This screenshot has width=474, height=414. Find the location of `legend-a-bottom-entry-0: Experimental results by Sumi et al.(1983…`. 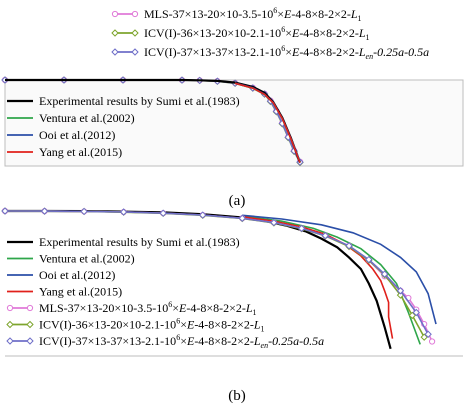

legend-a-bottom-entry-0: Experimental results by Sumi et al.(1983… is located at coordinates (123, 101).